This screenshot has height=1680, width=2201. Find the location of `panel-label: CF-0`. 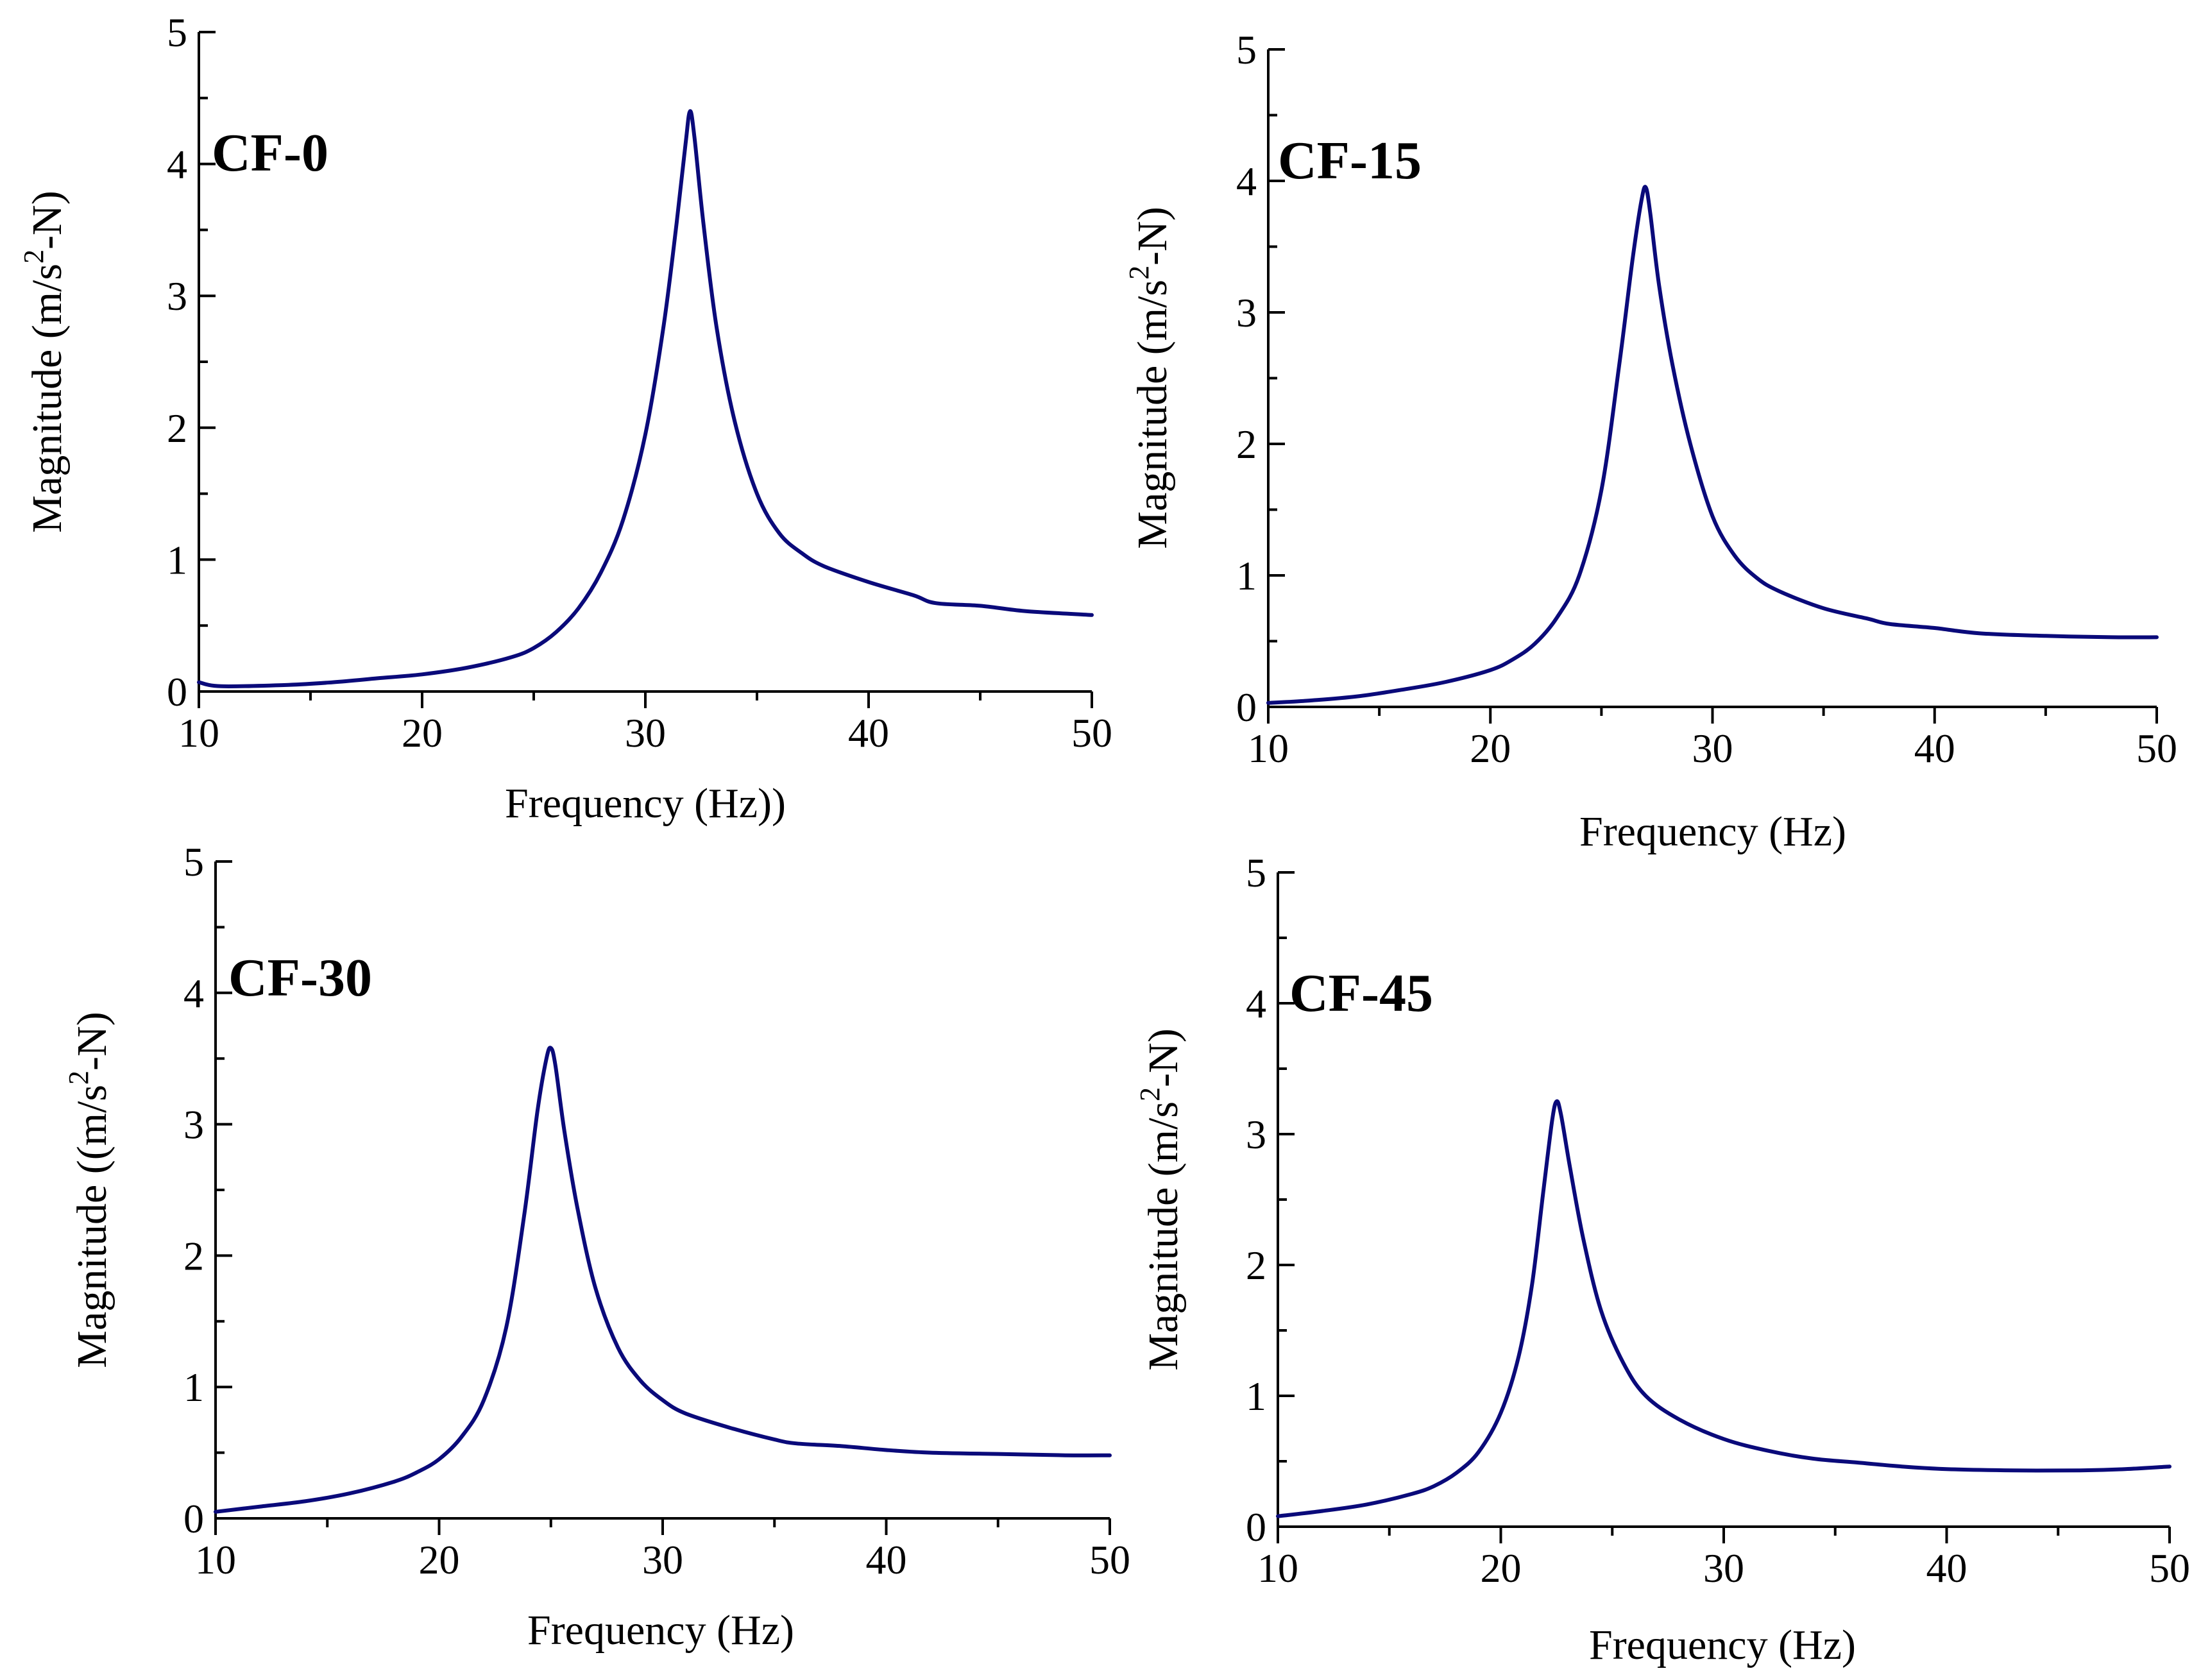

panel-label: CF-0 is located at coordinates (270, 153).